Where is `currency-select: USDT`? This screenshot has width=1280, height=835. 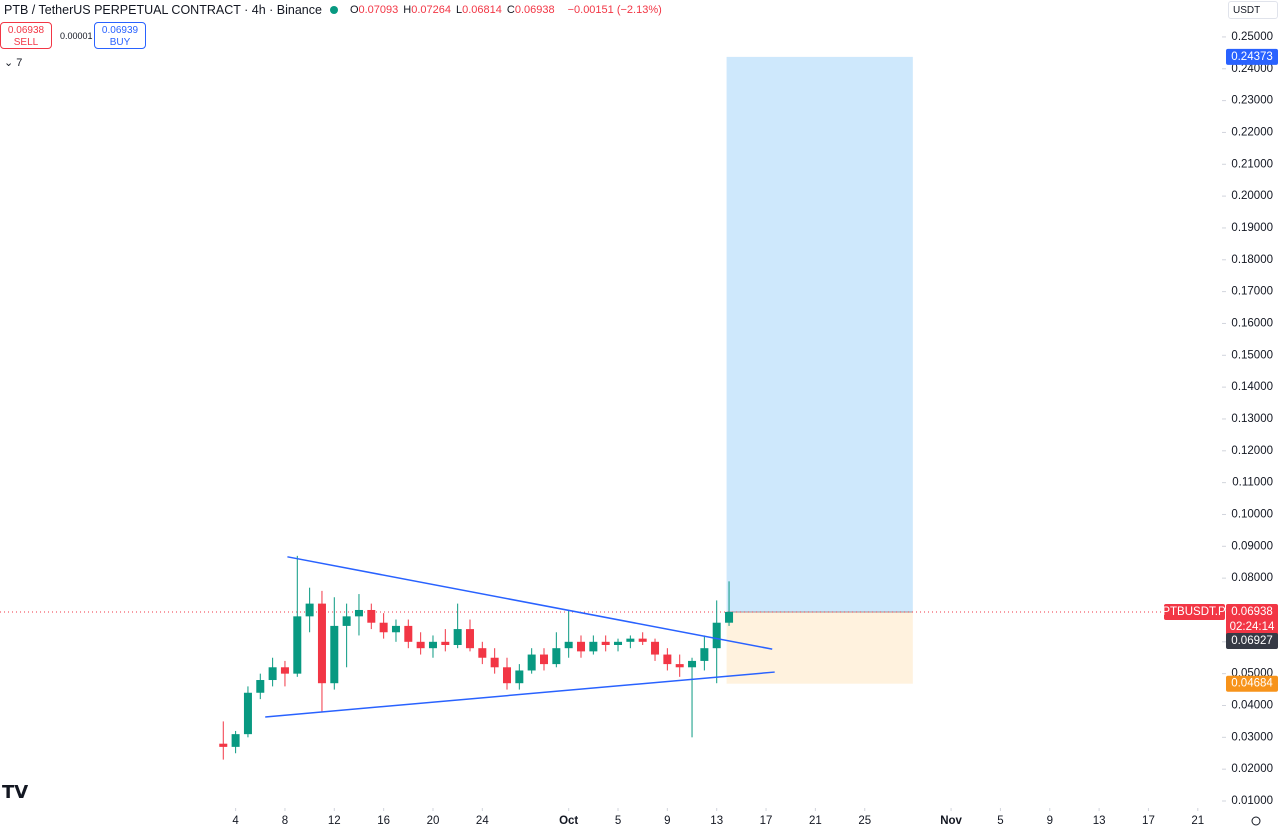
currency-select: USDT is located at coordinates (1253, 10).